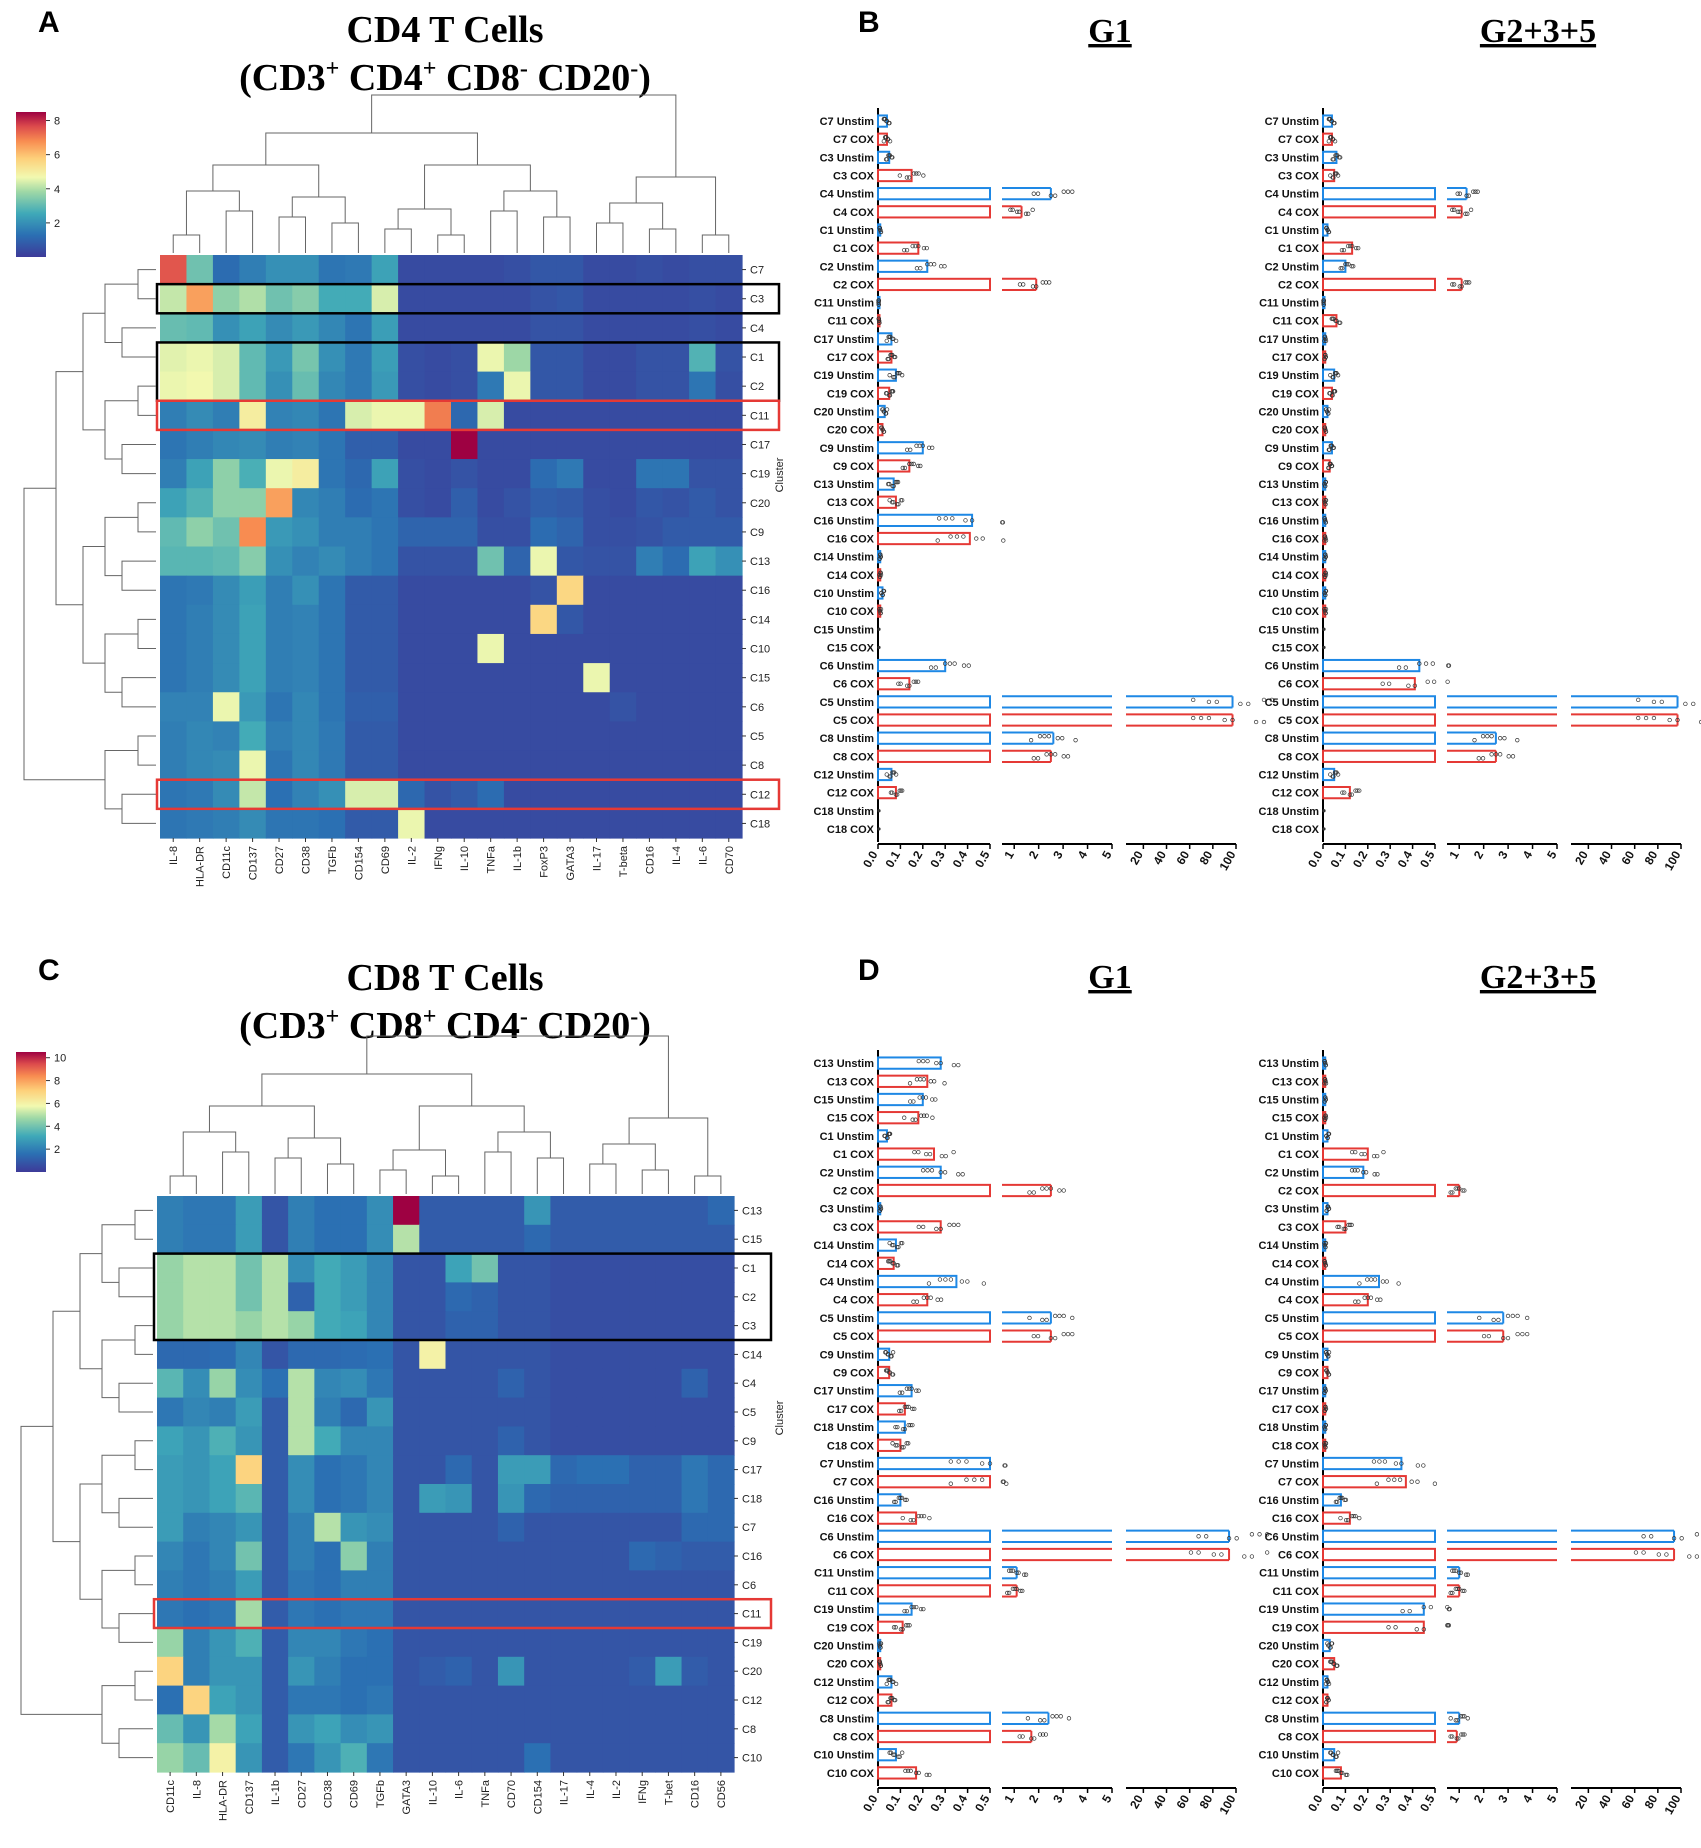 Image resolution: width=1701 pixels, height=1848 pixels. Describe the element at coordinates (847, 1173) in the screenshot. I see `category-label-c2-unstim: C2 Unstim` at that location.